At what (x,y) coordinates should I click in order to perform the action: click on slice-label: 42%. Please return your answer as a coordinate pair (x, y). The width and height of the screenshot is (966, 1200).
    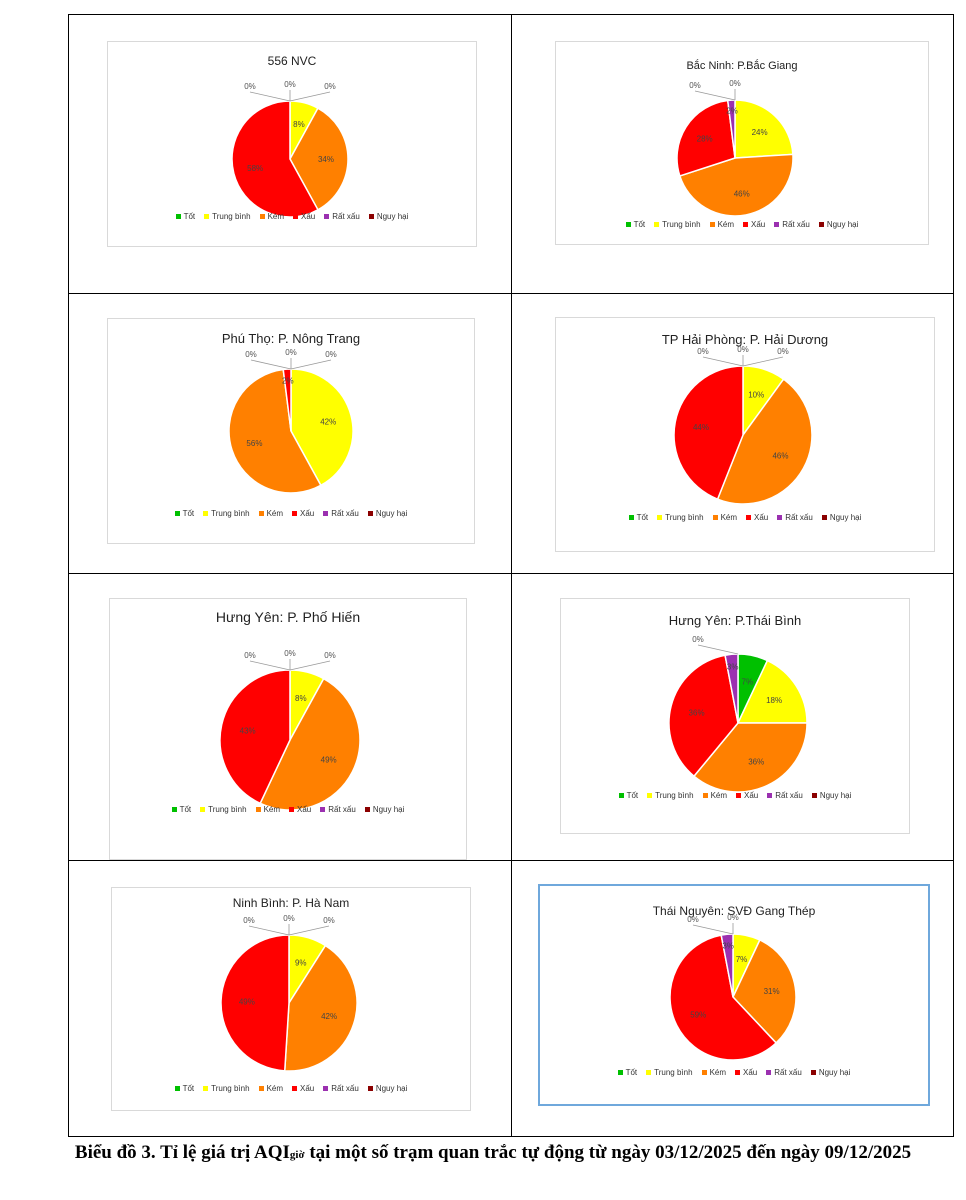
    Looking at the image, I should click on (329, 1016).